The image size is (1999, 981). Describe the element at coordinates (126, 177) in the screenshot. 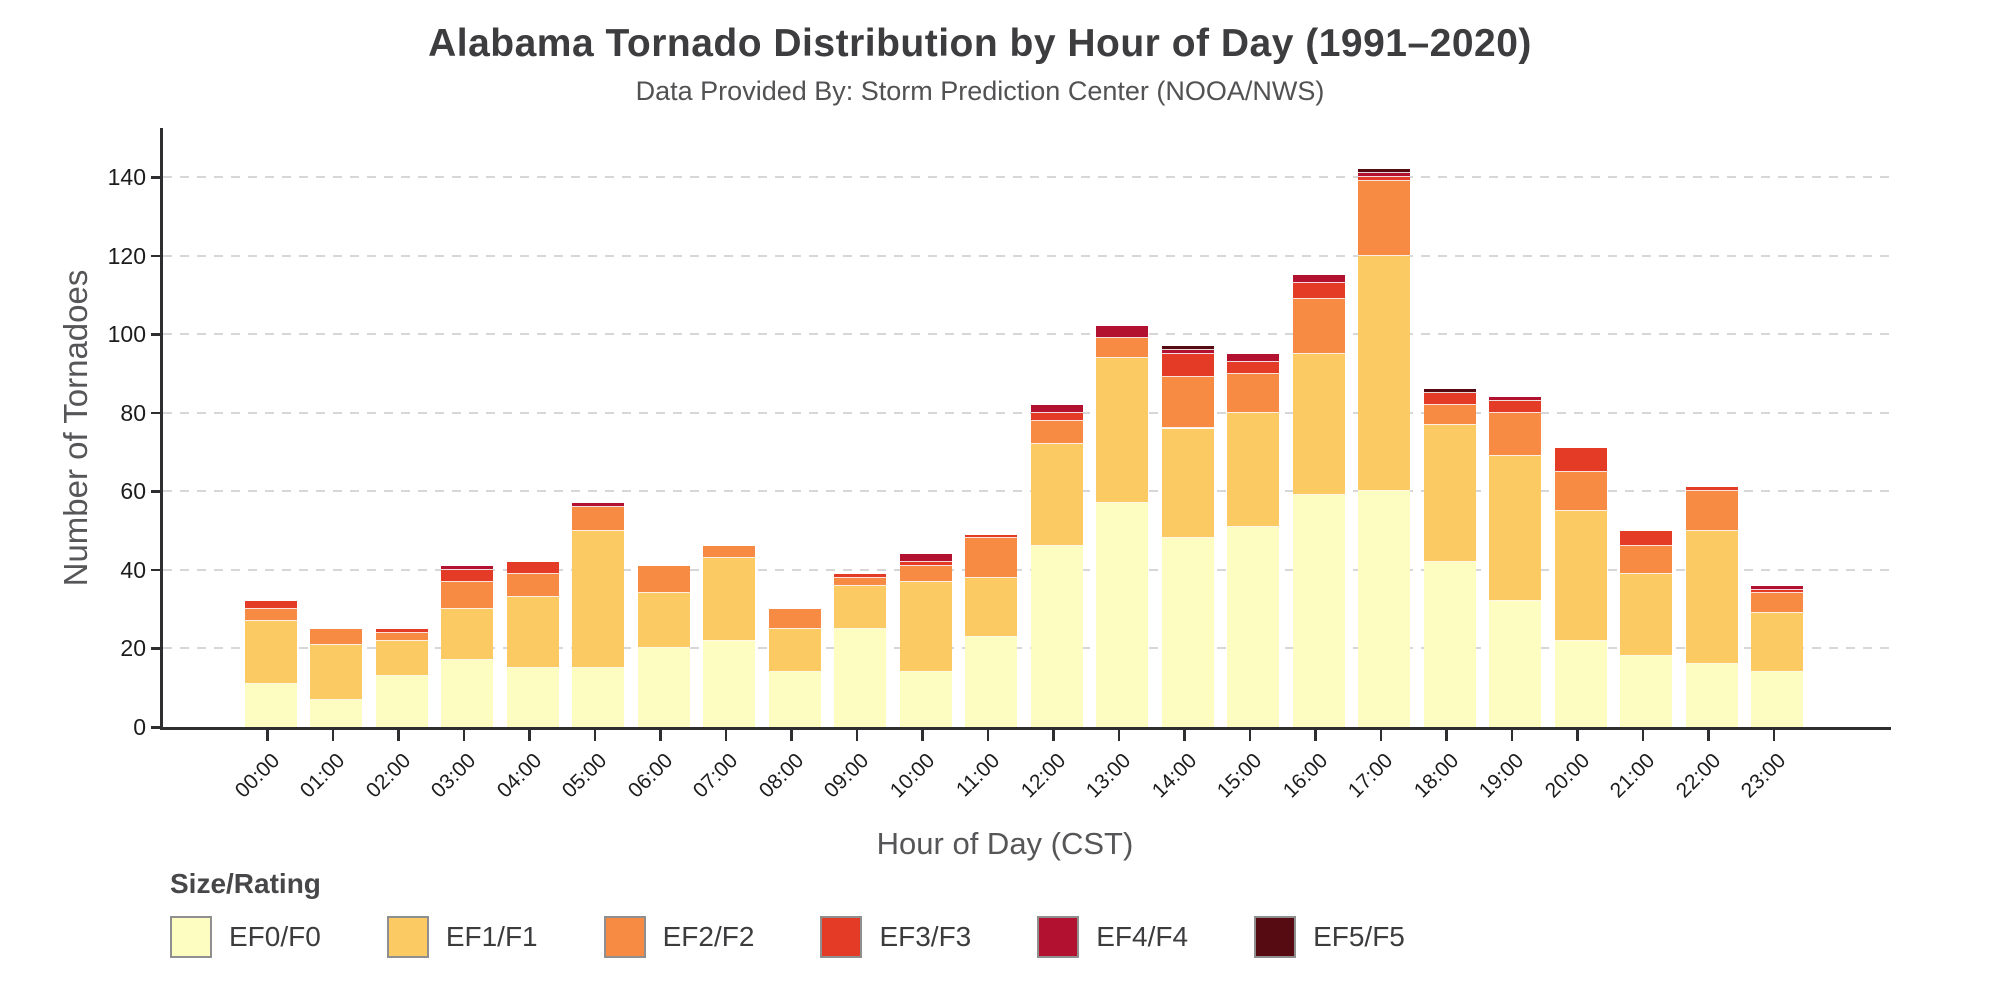

I see `y-tick-label: 140` at that location.